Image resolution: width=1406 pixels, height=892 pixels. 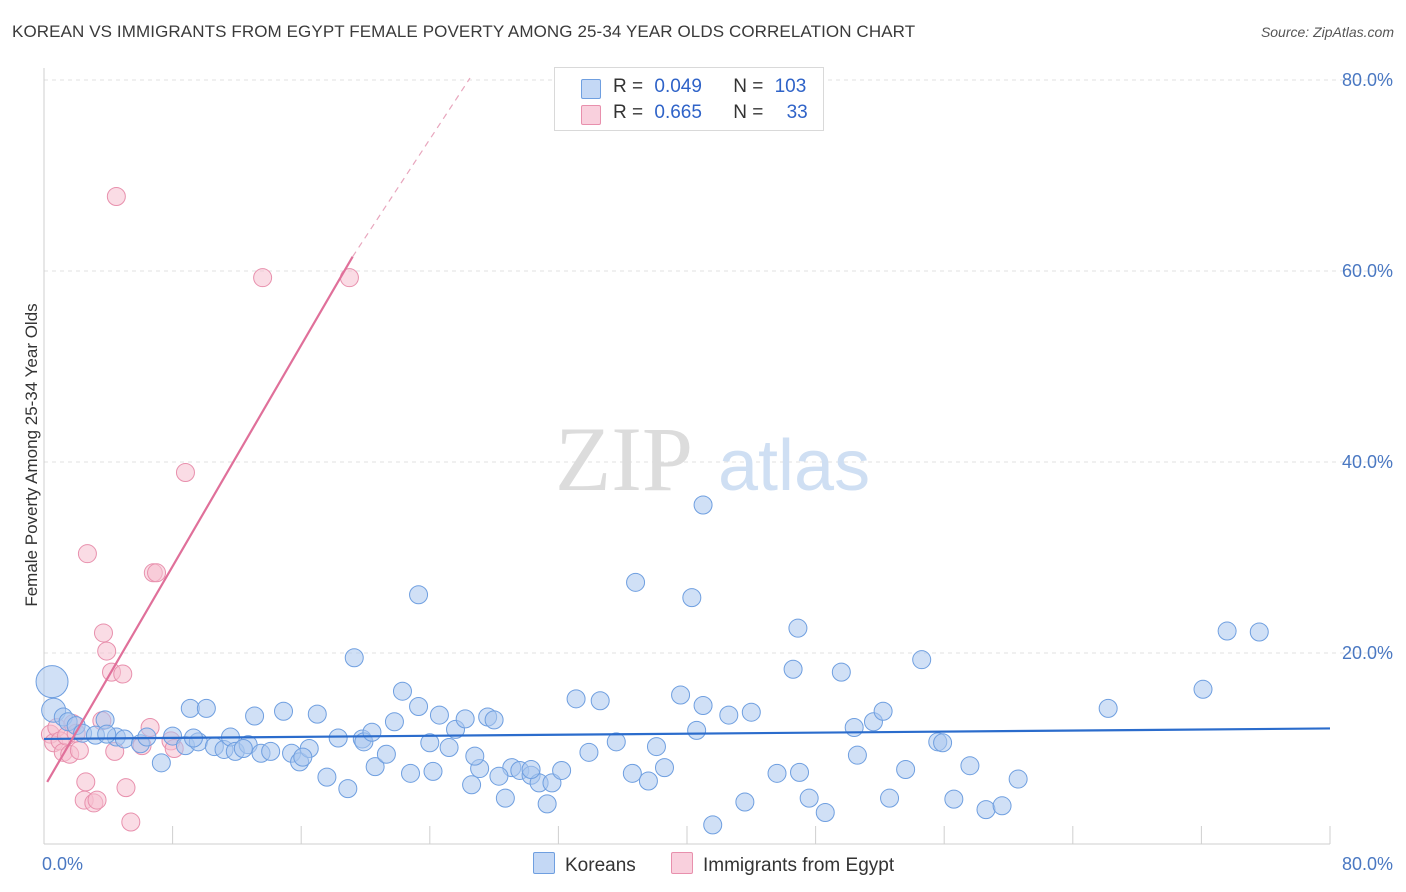 What do you see at coordinates (1367, 80) in the screenshot?
I see `y-tick-label: 80.0%` at bounding box center [1367, 80].